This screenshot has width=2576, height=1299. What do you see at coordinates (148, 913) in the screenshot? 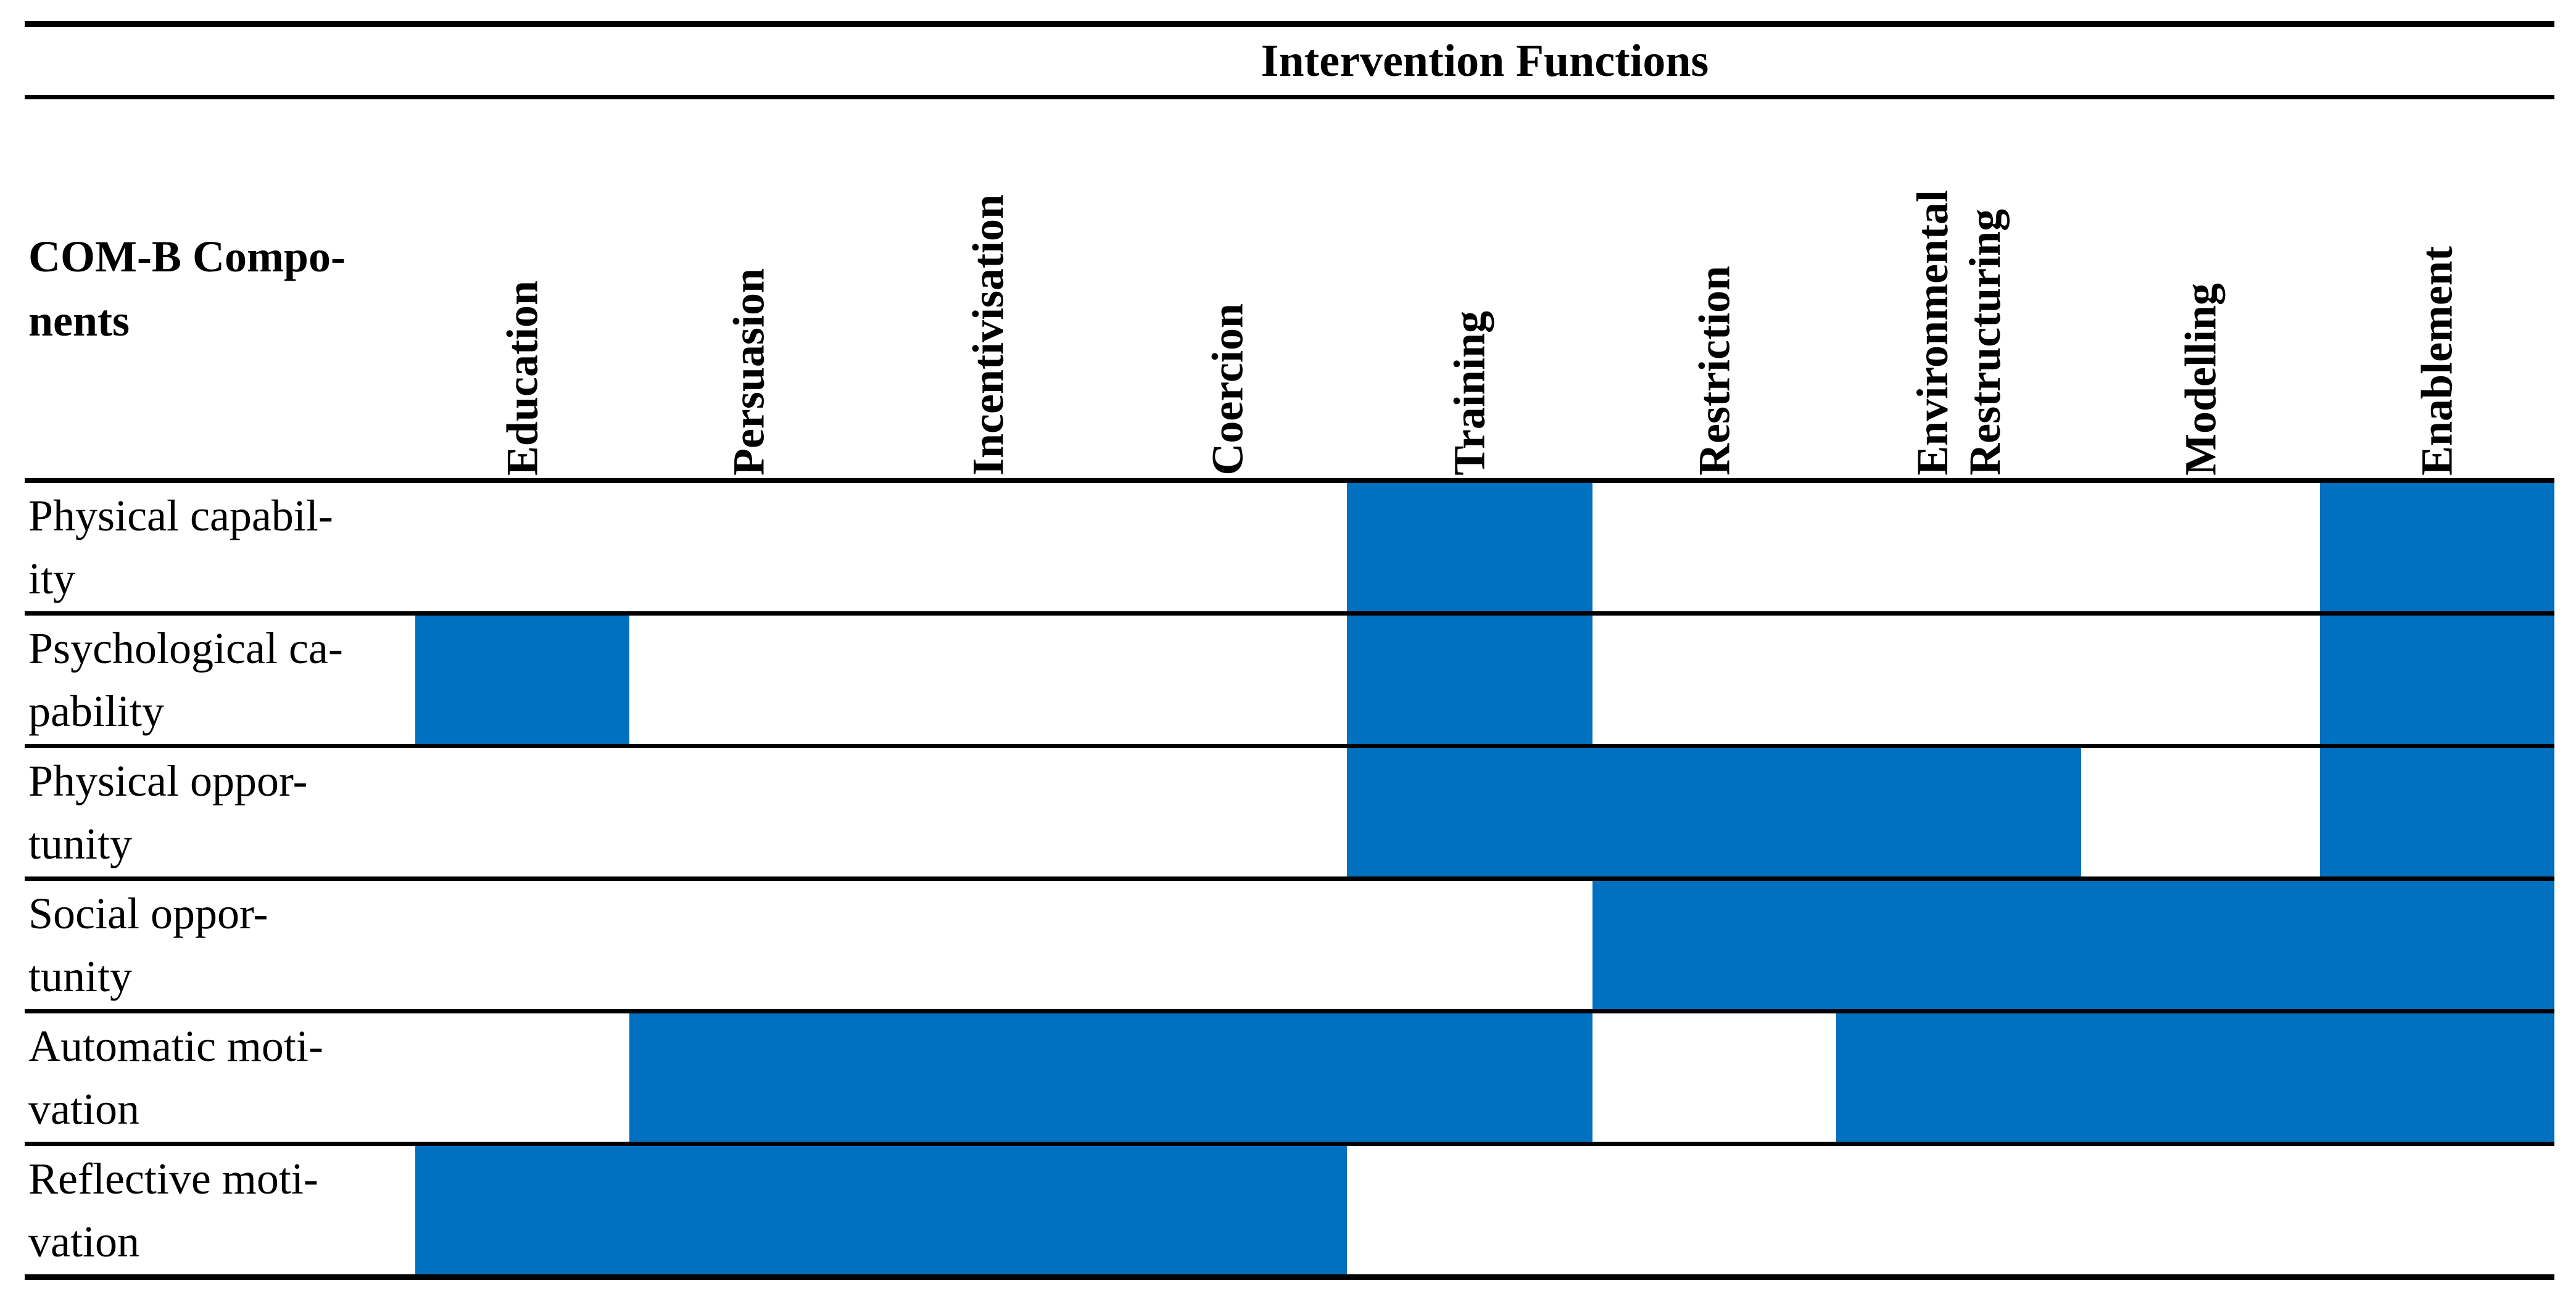
I see `row-label-line: Social oppor-` at bounding box center [148, 913].